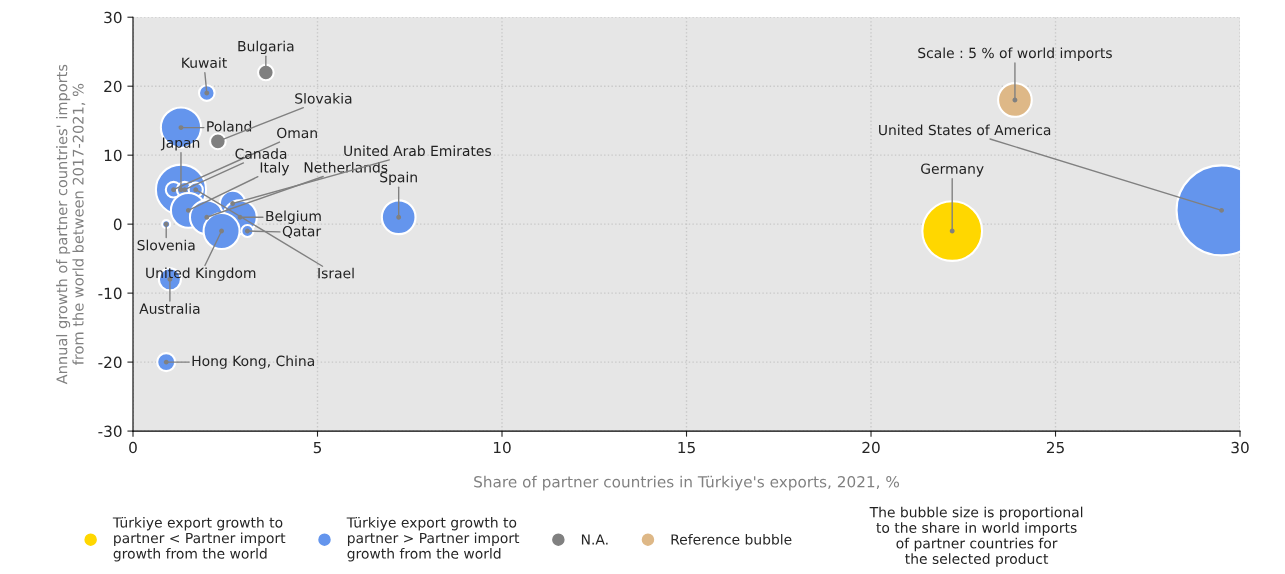  I want to click on annotation: Oman, so click(297, 133).